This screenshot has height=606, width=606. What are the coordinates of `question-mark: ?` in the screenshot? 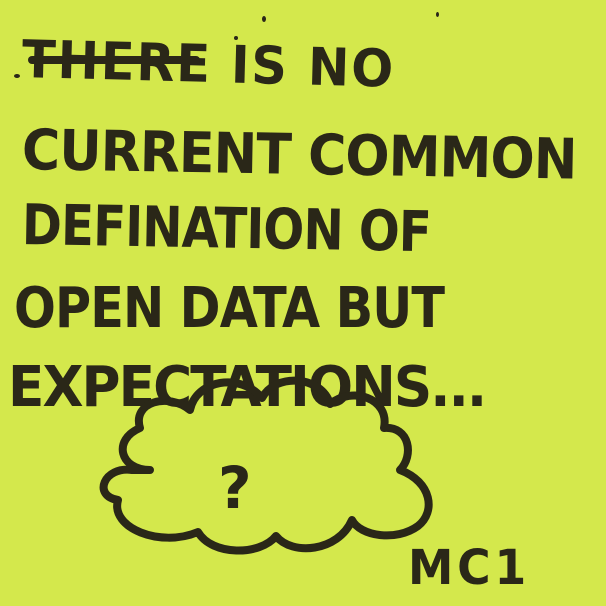 It's located at (235, 488).